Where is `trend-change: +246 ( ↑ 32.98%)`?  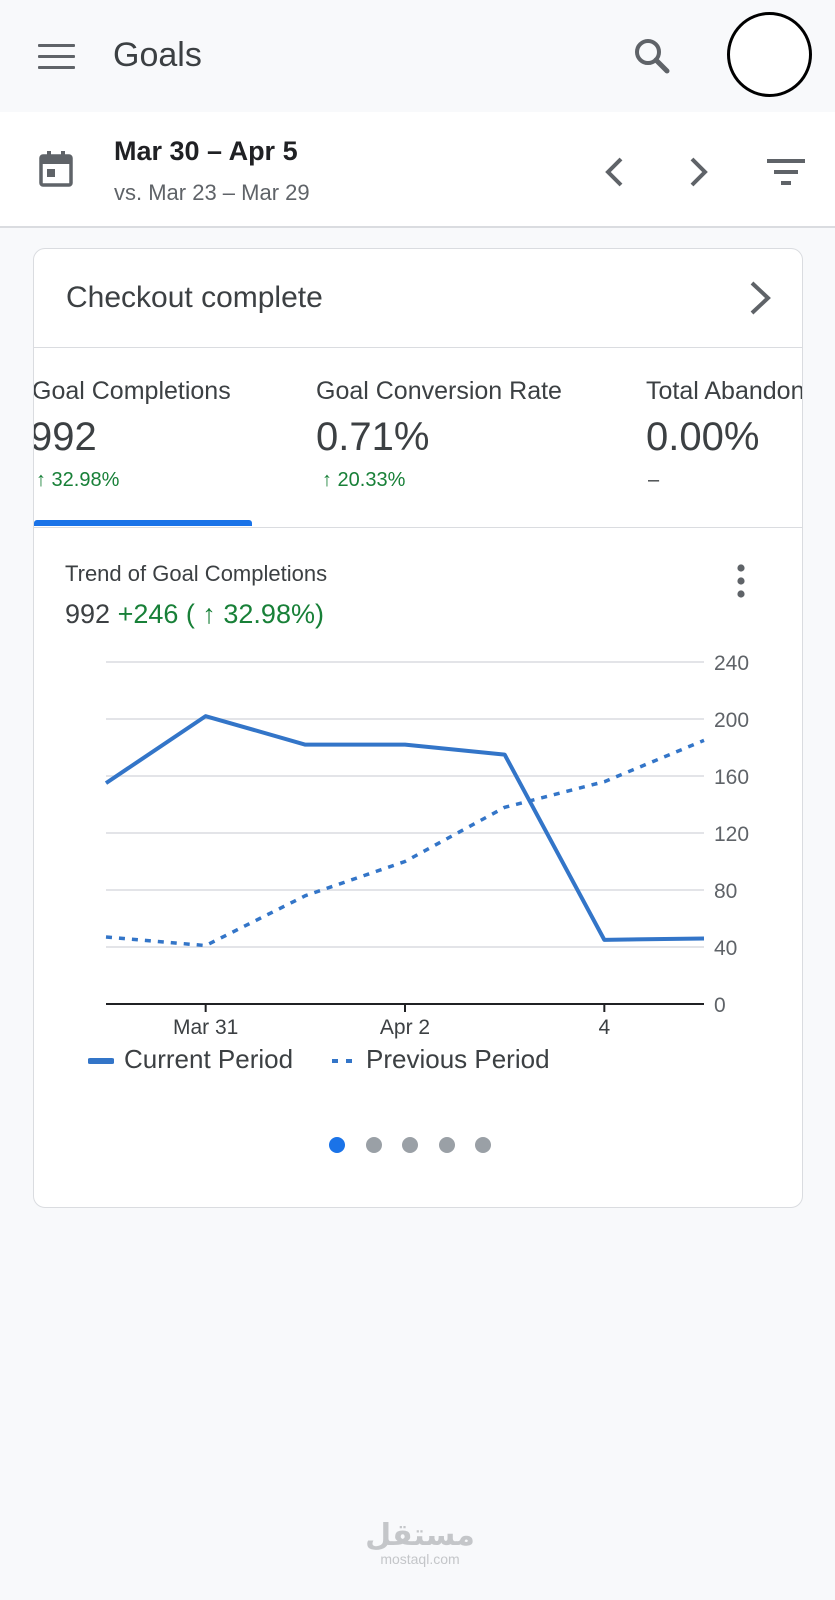
trend-change: +246 ( ↑ 32.98%) is located at coordinates (220, 614).